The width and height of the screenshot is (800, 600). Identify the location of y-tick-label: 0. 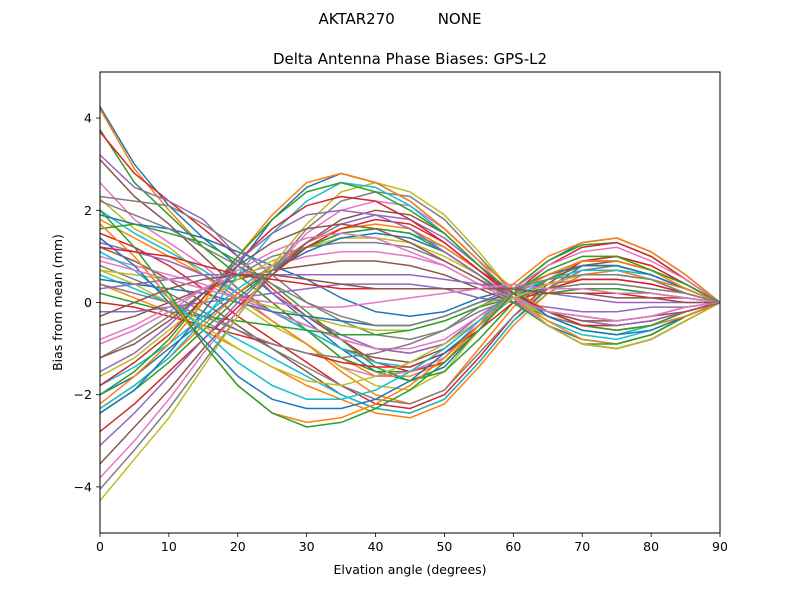
(88, 302).